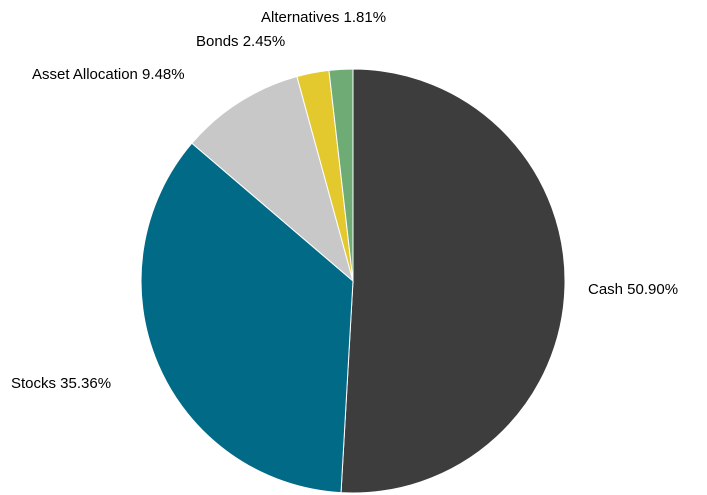 This screenshot has width=707, height=495. What do you see at coordinates (323, 17) in the screenshot?
I see `slice-label-alternatives: Alternatives 1.81%` at bounding box center [323, 17].